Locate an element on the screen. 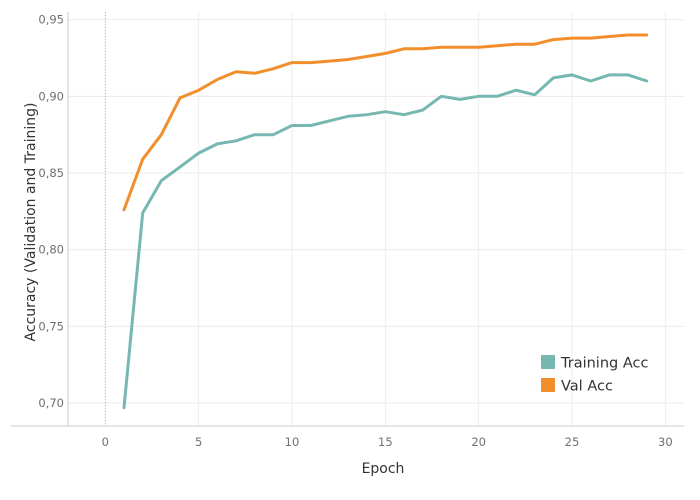 Image resolution: width=700 pixels, height=500 pixels. y-tick-label-0: 0,70 is located at coordinates (51, 403).